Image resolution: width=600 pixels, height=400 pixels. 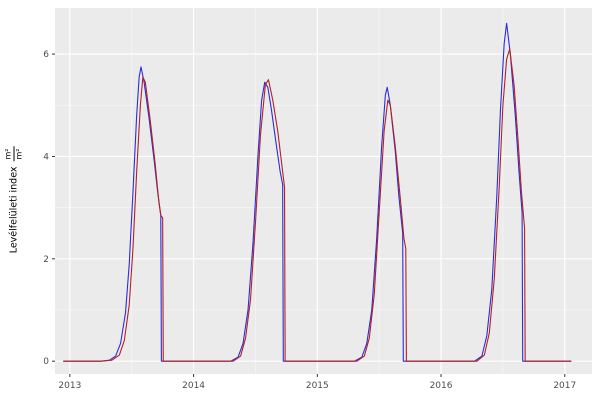 What do you see at coordinates (317, 386) in the screenshot?
I see `x-tick-label: 2015` at bounding box center [317, 386].